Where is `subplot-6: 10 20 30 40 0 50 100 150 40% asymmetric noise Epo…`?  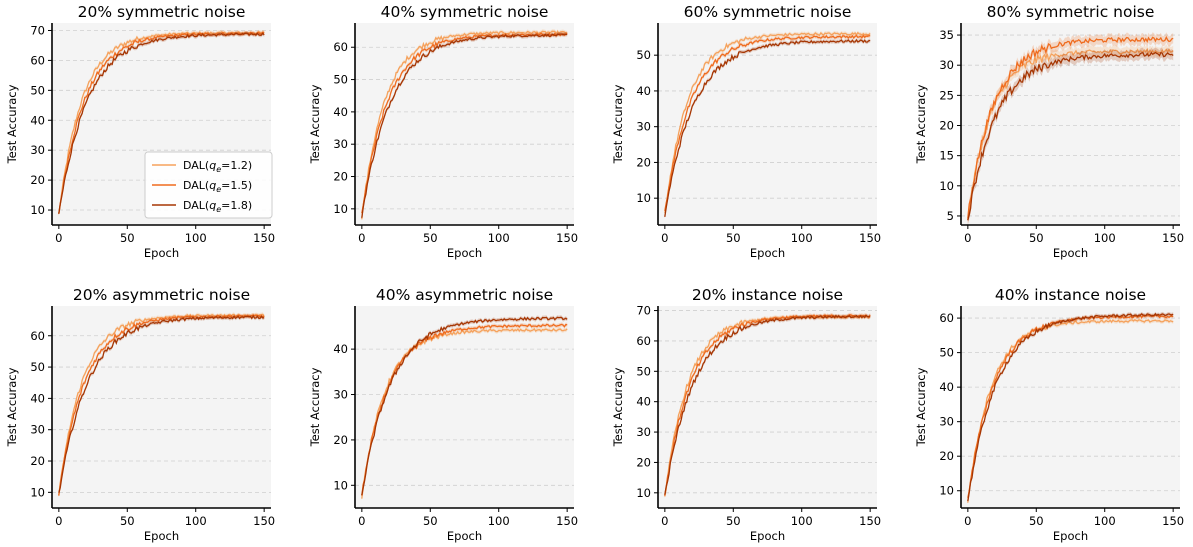 subplot-6: 10 20 30 40 0 50 100 150 40% asymmetric noise Epo… is located at coordinates (443, 414).